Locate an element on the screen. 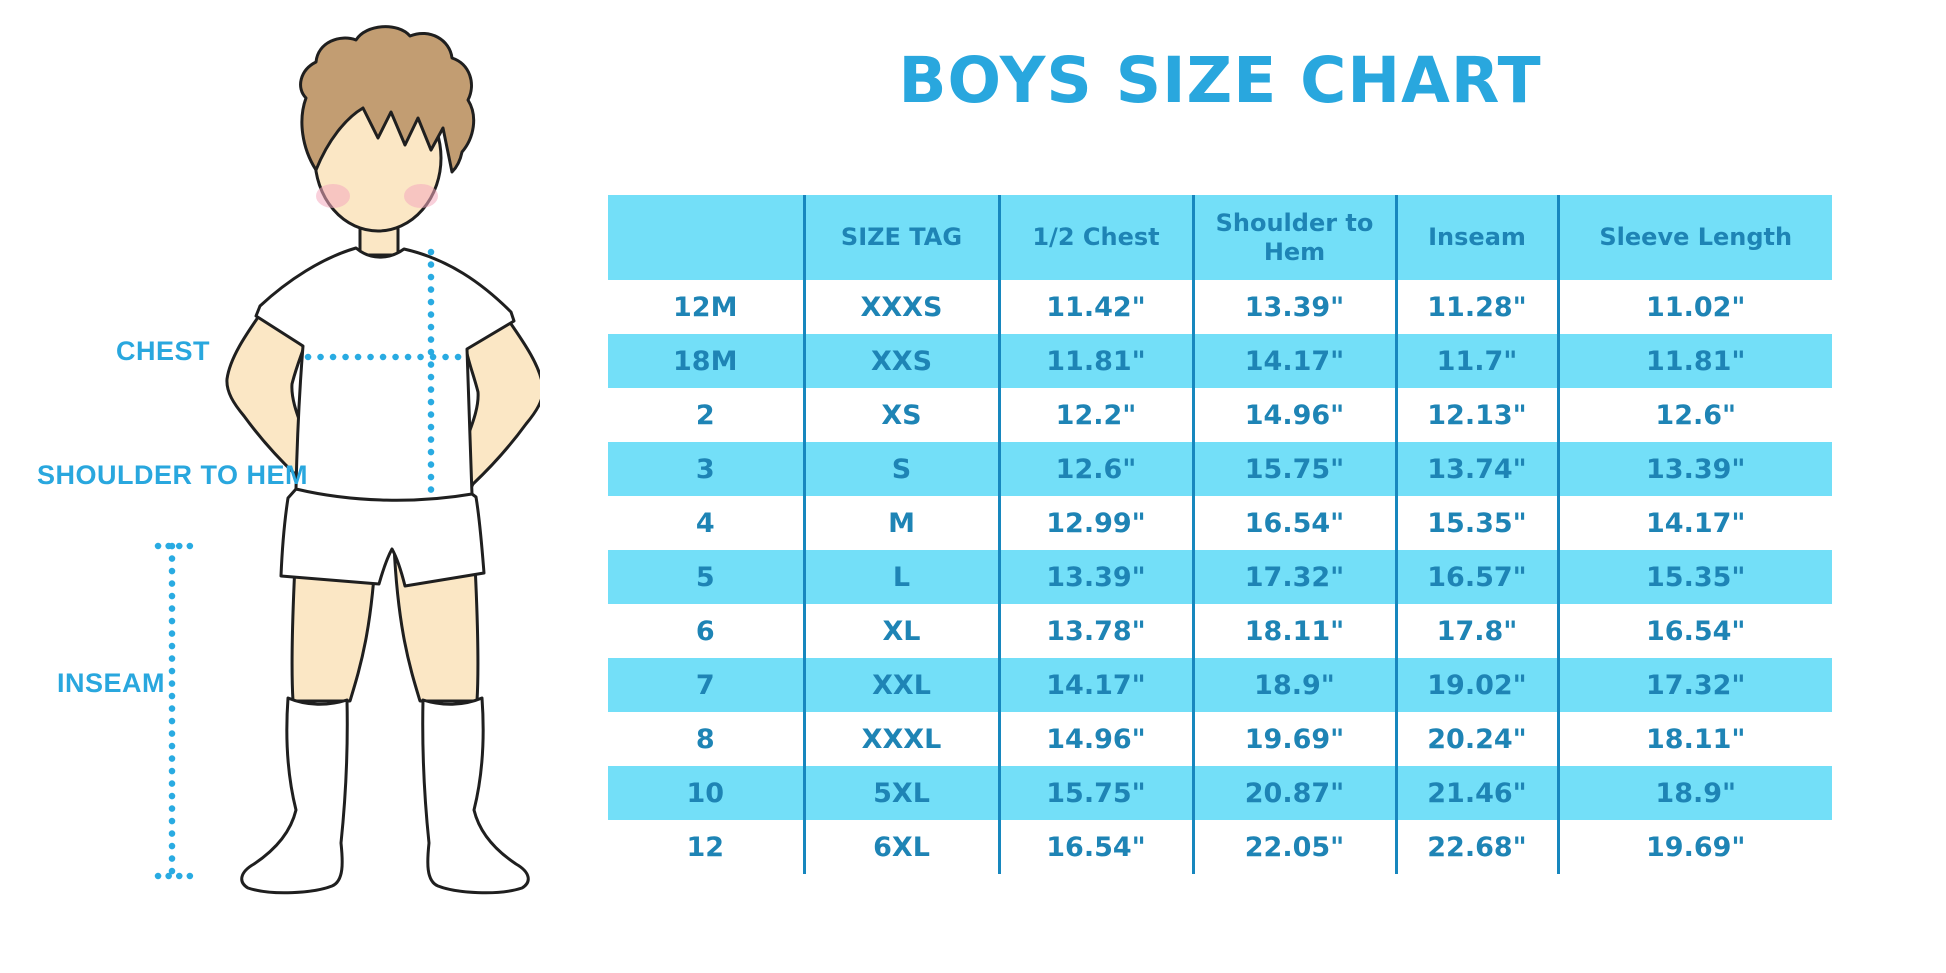 The image size is (1946, 973). cell-inseam: 15.35" is located at coordinates (1476, 523).